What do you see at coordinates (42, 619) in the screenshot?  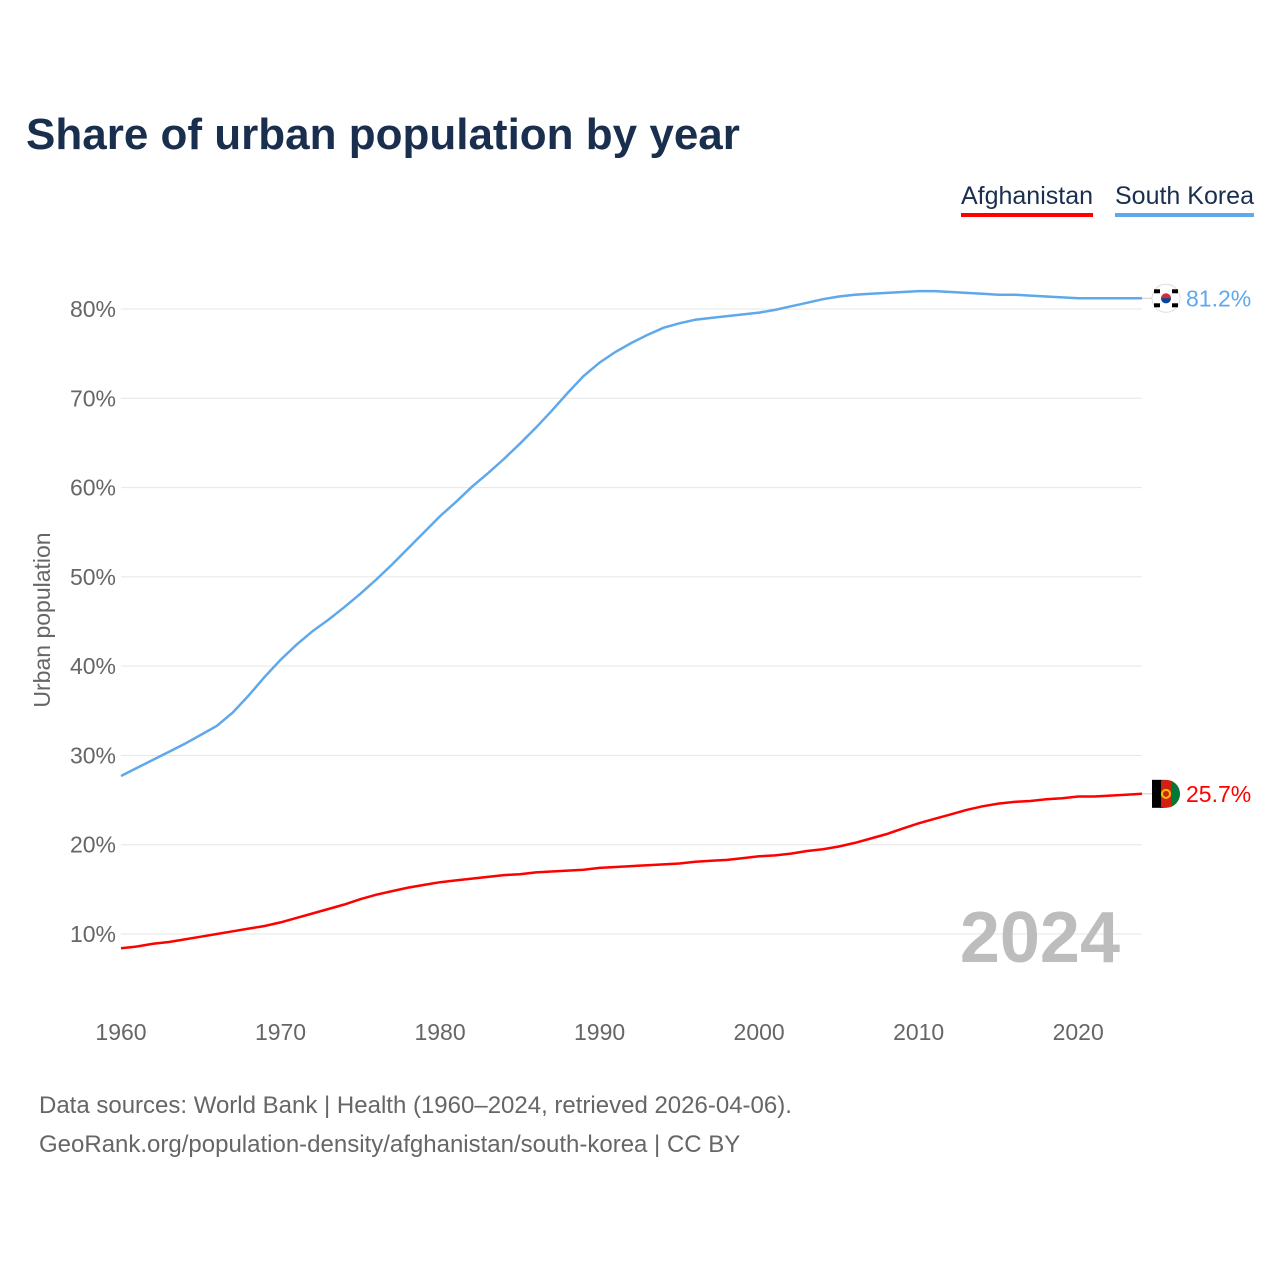 I see `y-axis-label: Urban population` at bounding box center [42, 619].